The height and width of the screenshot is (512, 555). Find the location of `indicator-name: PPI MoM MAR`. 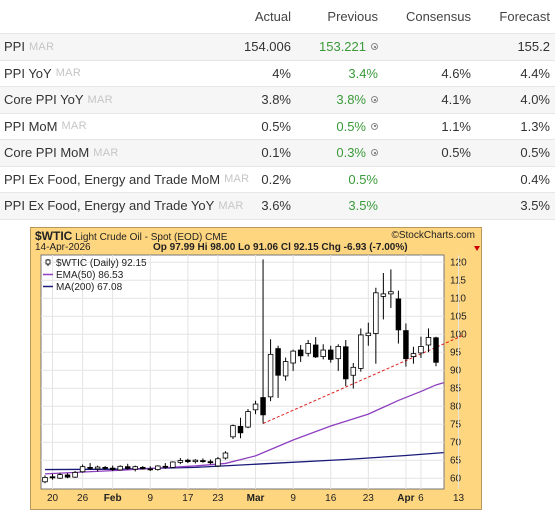

indicator-name: PPI MoM MAR is located at coordinates (45, 127).